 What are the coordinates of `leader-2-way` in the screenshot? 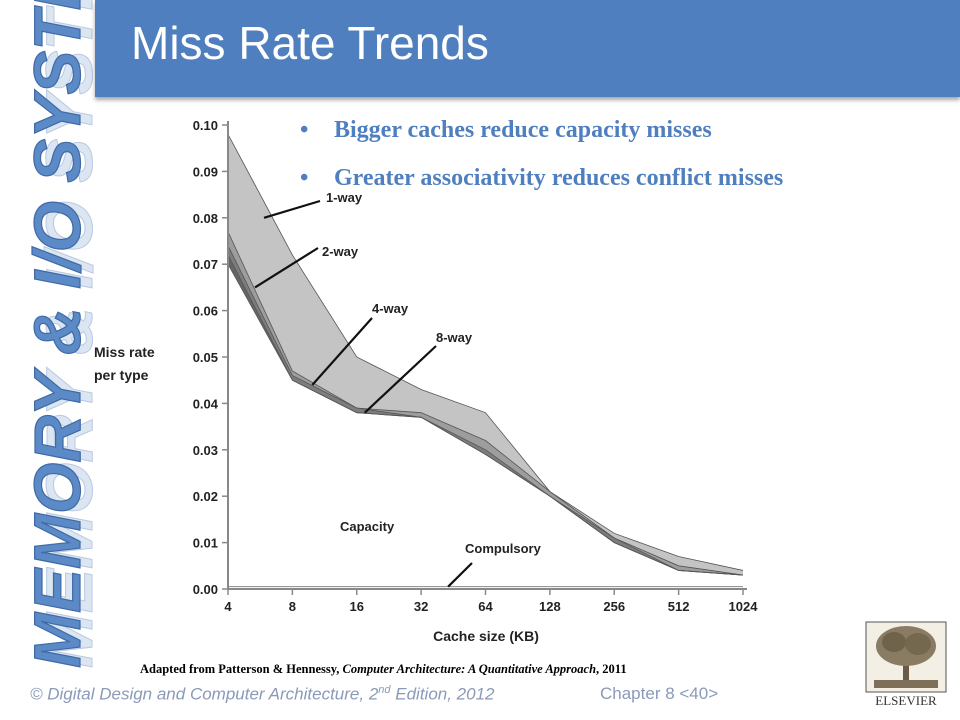 It's located at (286, 268).